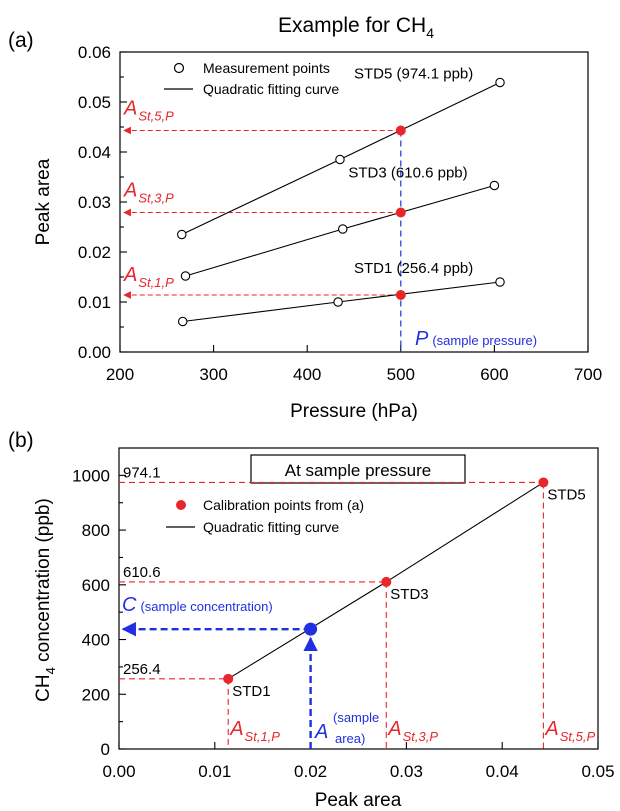  What do you see at coordinates (105, 749) in the screenshot?
I see `panel-b-y-tick-label: 0` at bounding box center [105, 749].